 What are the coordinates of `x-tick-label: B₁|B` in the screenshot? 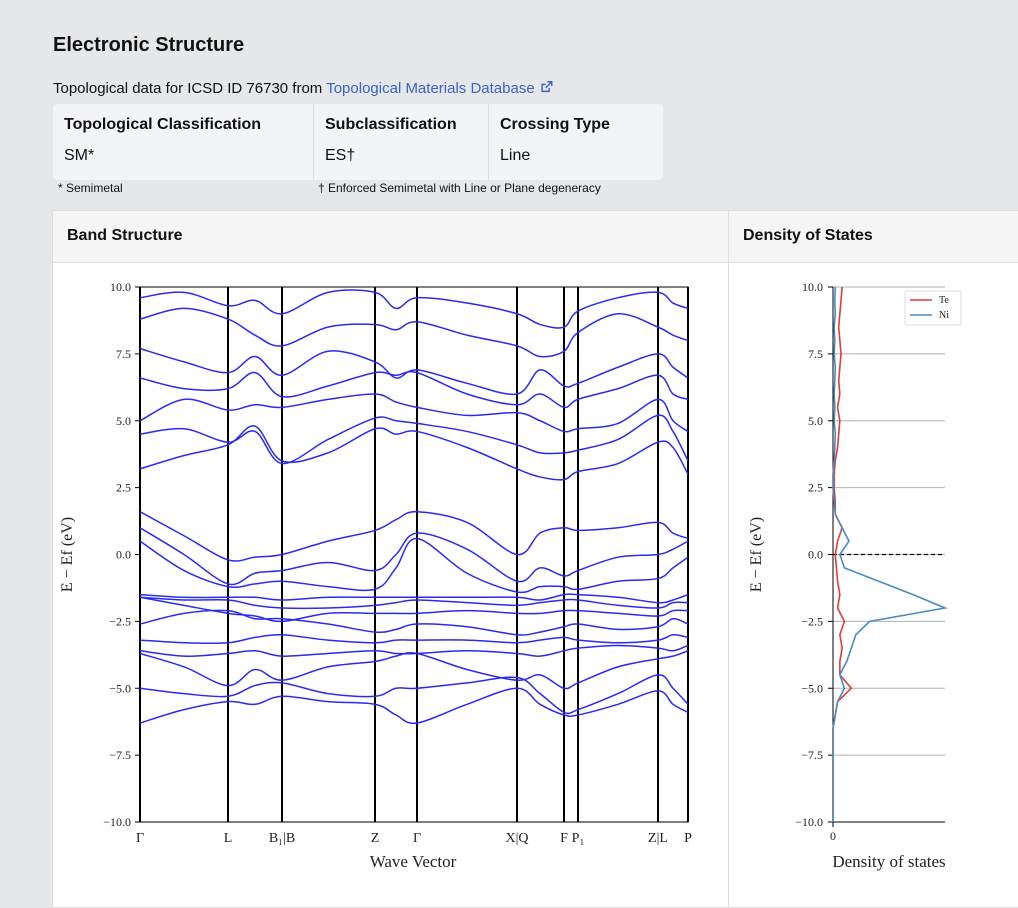 It's located at (282, 838).